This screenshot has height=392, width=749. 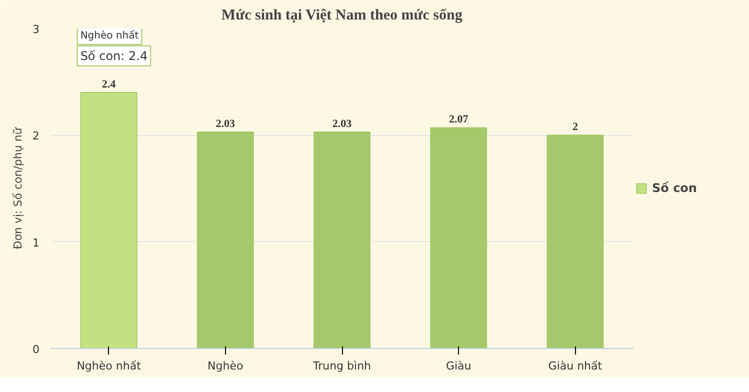 What do you see at coordinates (36, 136) in the screenshot?
I see `y-tick-label: 2` at bounding box center [36, 136].